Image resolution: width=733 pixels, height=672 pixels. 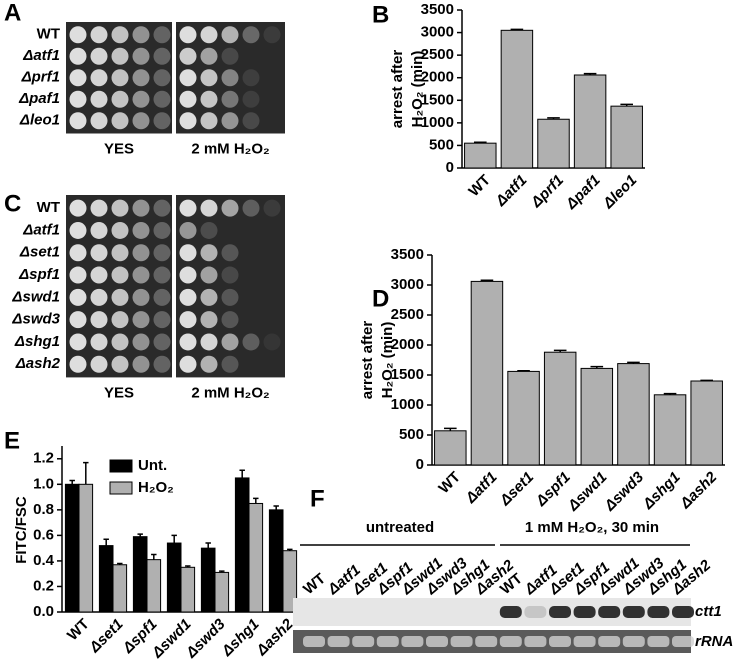 What do you see at coordinates (714, 641) in the screenshot?
I see `probe-label: rRNA` at bounding box center [714, 641].